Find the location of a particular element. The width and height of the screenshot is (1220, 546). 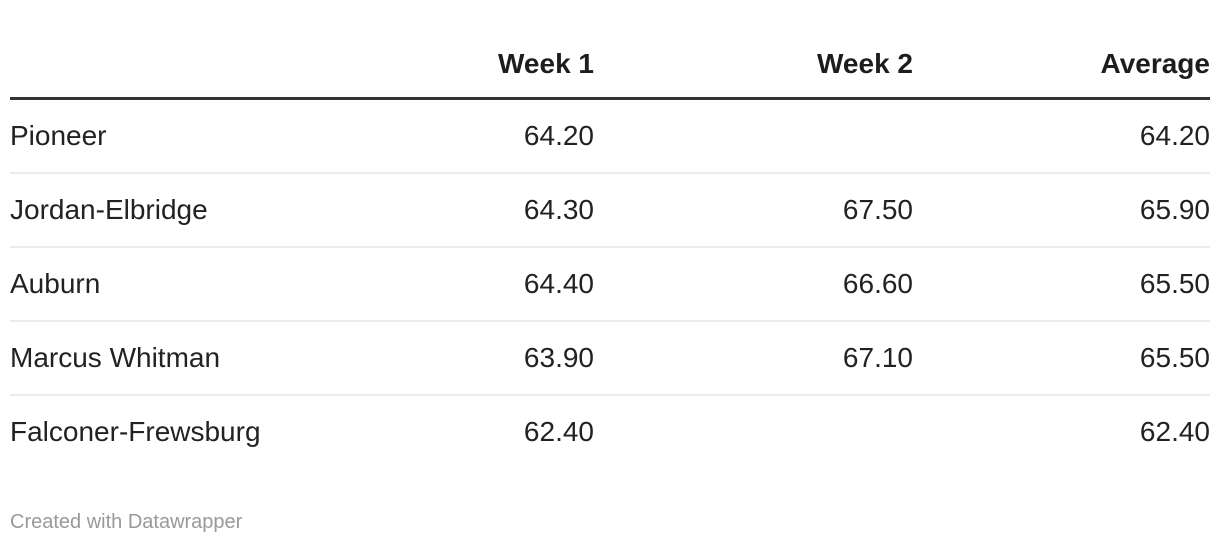

value-cell: 66.60 is located at coordinates (753, 284).